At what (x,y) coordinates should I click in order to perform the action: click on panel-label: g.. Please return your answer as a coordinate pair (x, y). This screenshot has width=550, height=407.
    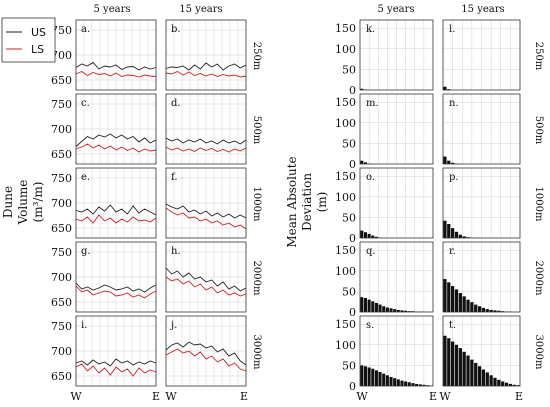
    Looking at the image, I should click on (86, 251).